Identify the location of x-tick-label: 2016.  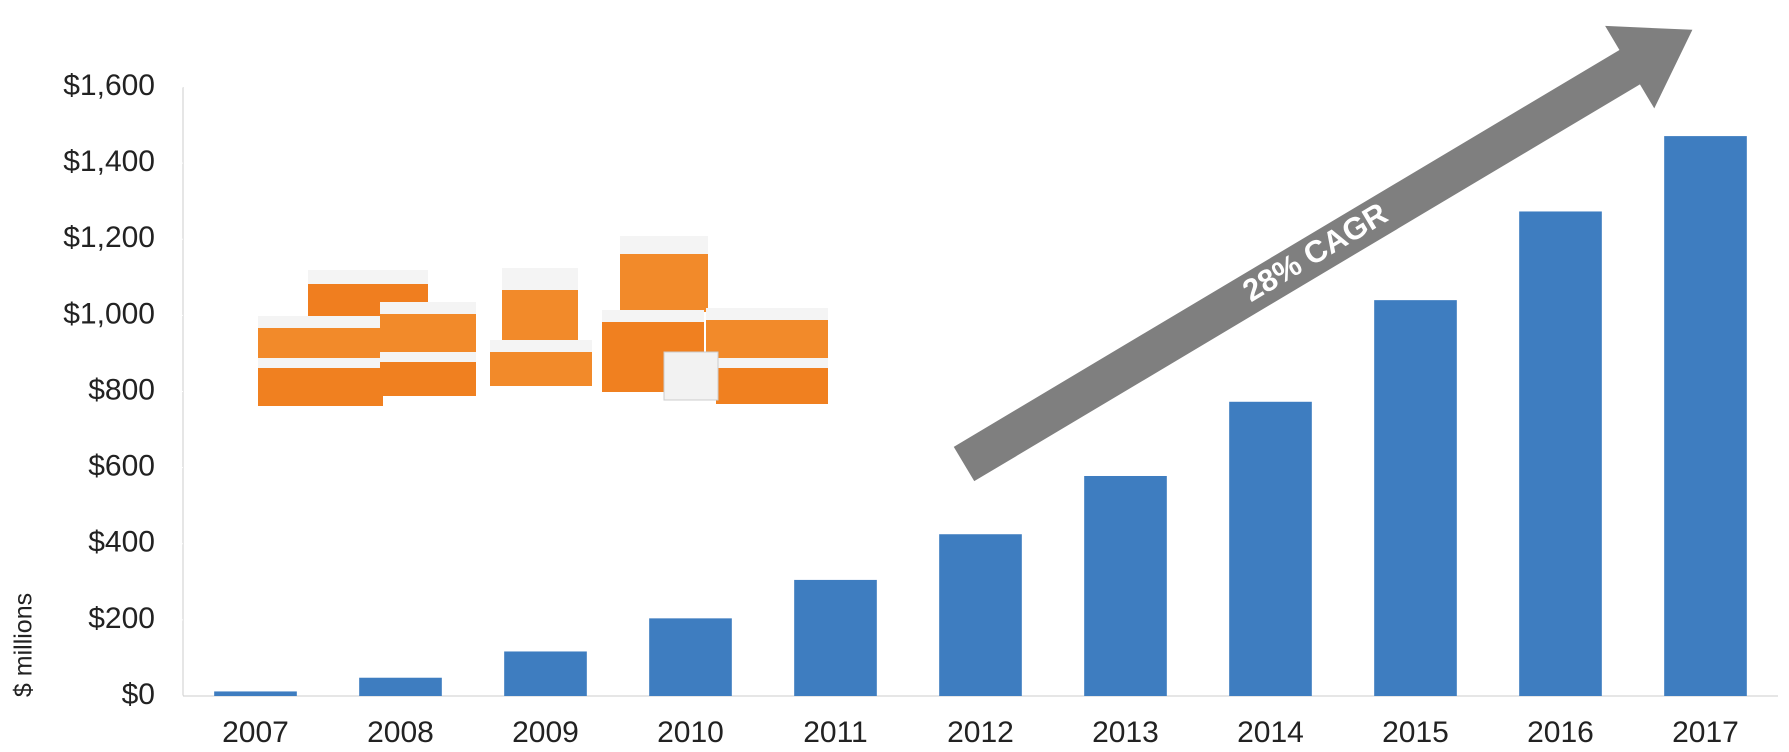
(1560, 732).